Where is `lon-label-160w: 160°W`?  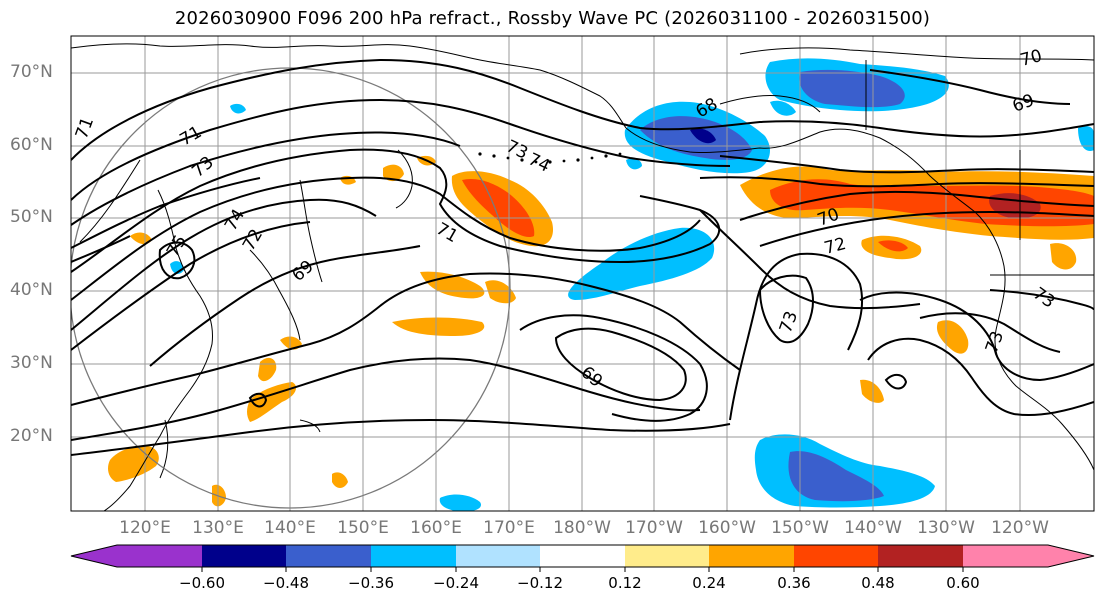 lon-label-160w: 160°W is located at coordinates (727, 528).